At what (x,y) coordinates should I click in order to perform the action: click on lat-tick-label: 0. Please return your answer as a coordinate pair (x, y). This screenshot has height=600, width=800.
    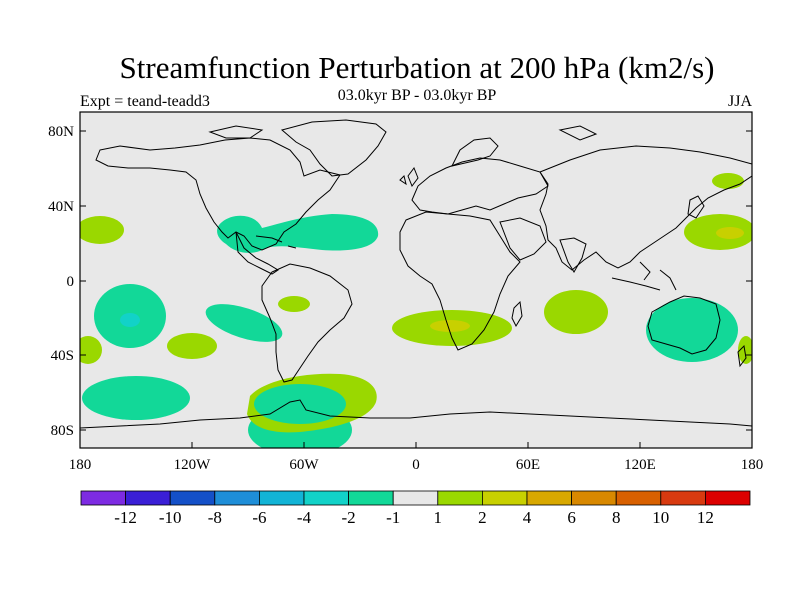
    Looking at the image, I should click on (71, 282).